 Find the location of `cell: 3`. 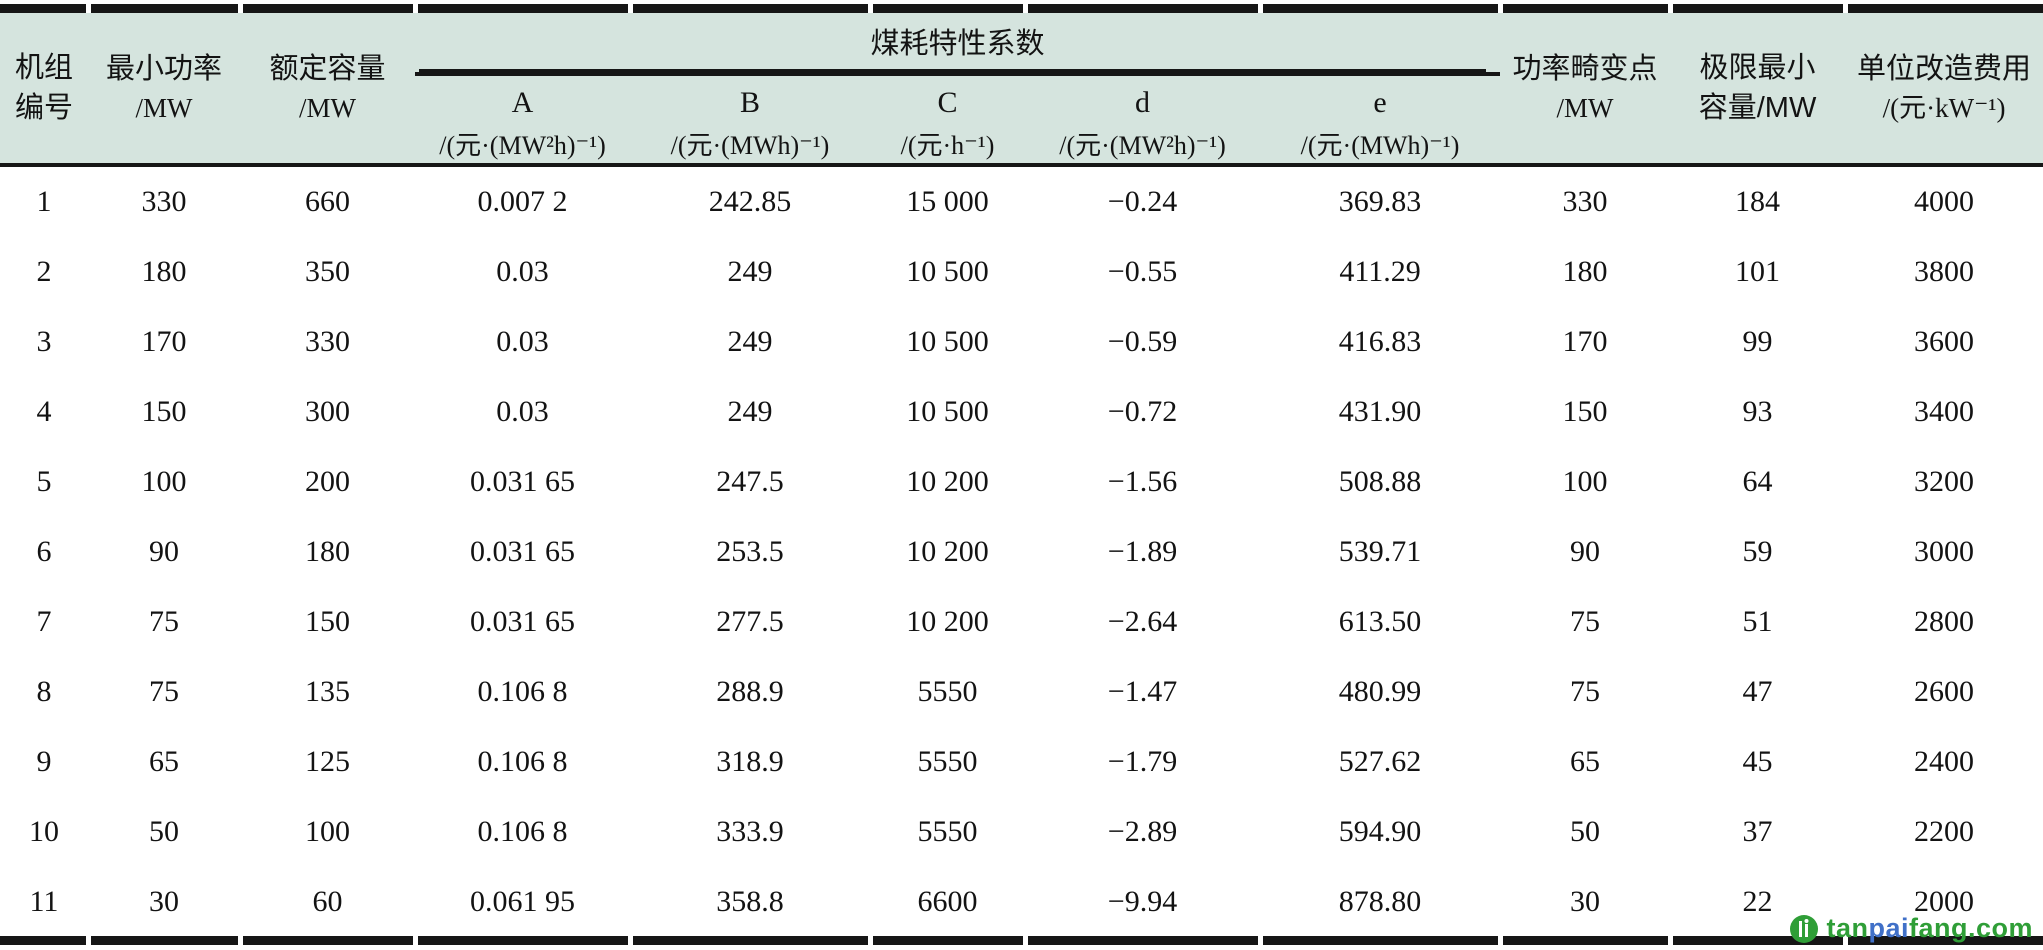

cell: 3 is located at coordinates (44, 342).